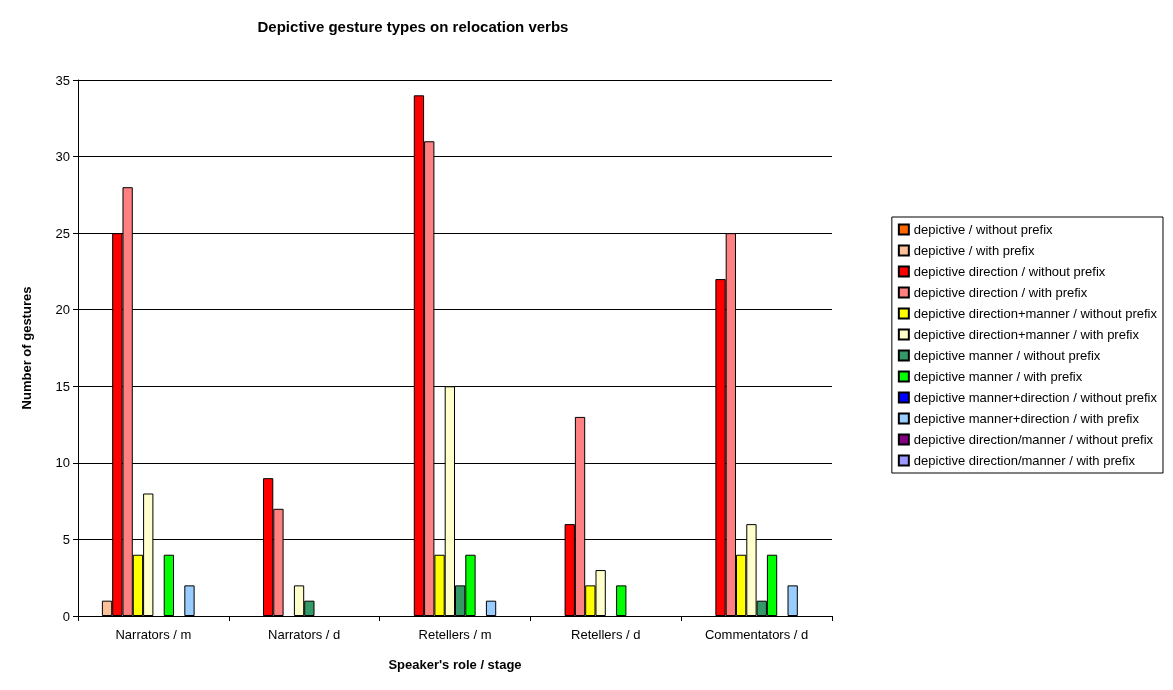 The image size is (1173, 690). What do you see at coordinates (983, 229) in the screenshot?
I see `legend-label: depictive / without prefix` at bounding box center [983, 229].